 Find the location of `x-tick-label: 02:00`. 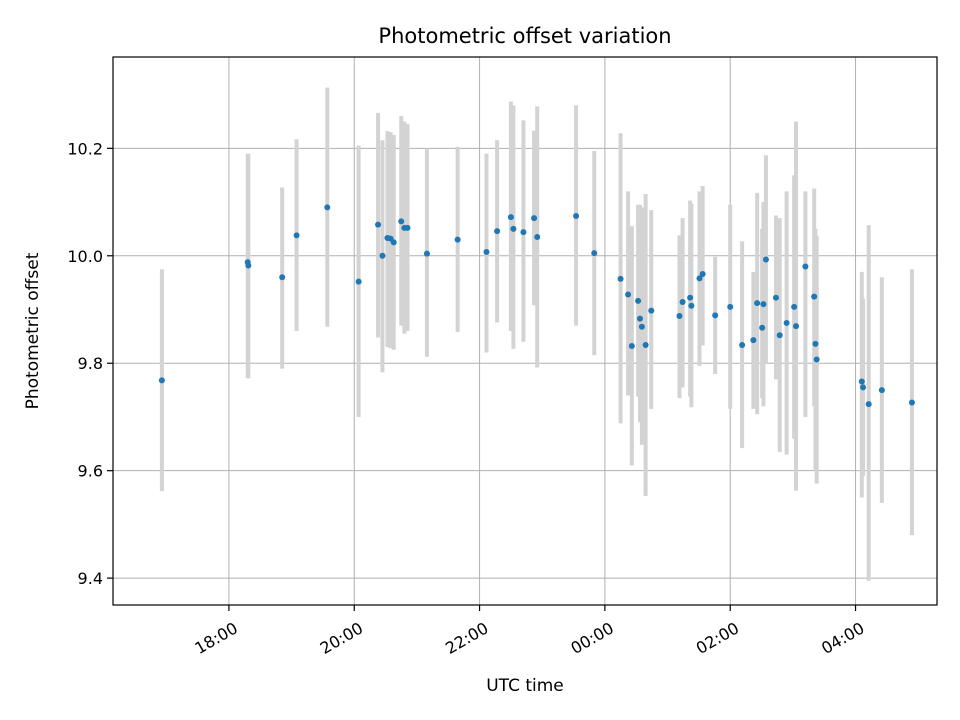

x-tick-label: 02:00 is located at coordinates (717, 638).